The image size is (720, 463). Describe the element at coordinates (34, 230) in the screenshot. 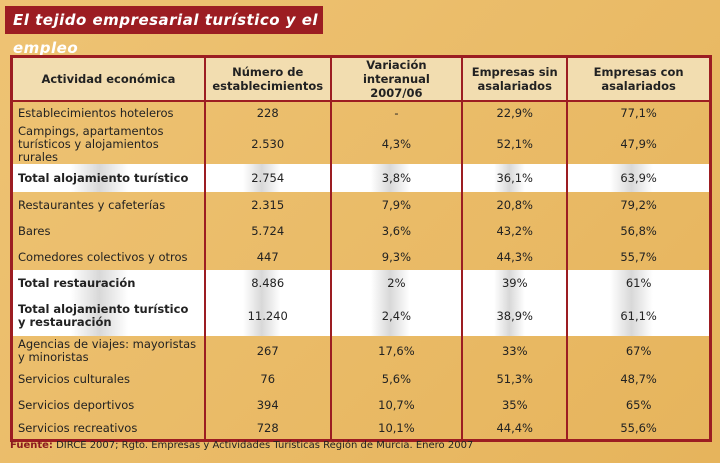

I see `row-label: Bares` at that location.